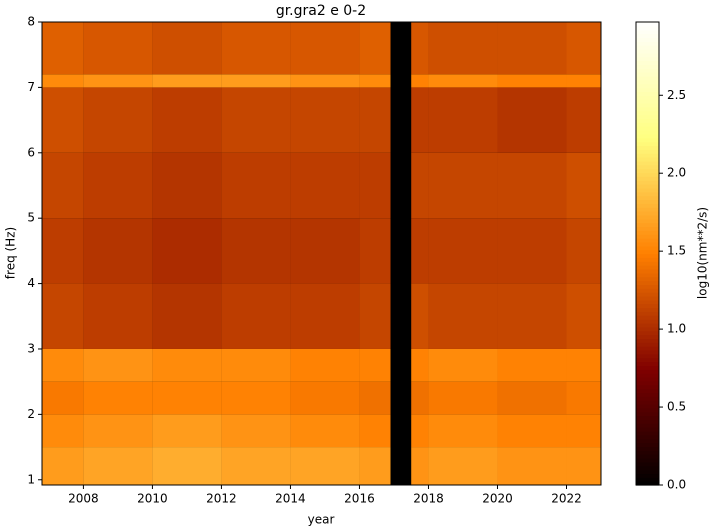 The height and width of the screenshot is (531, 713). What do you see at coordinates (703, 253) in the screenshot?
I see `colorbar-label: log10(nm**2/s)` at bounding box center [703, 253].